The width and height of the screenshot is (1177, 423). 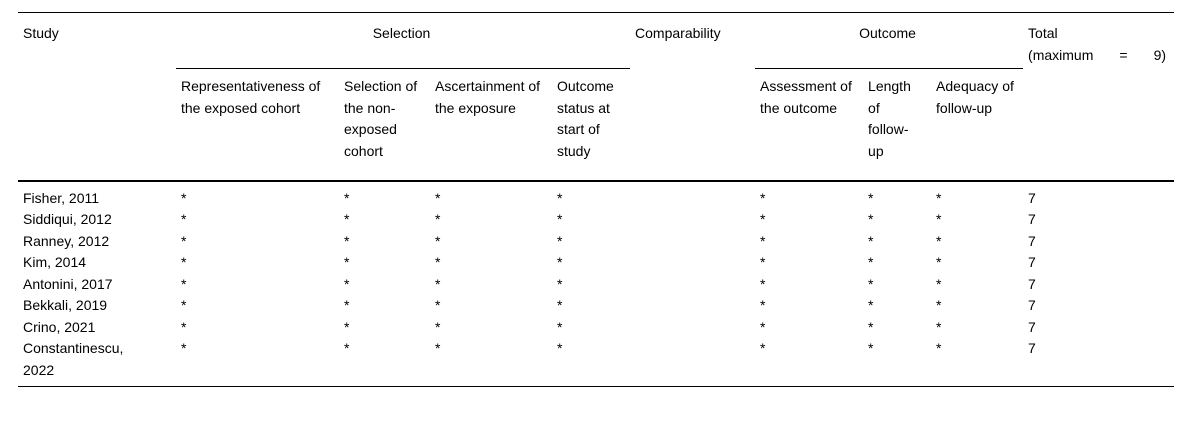 What do you see at coordinates (596, 306) in the screenshot?
I see `table-row: Bekkali, 2019 * * * * * * * 7` at bounding box center [596, 306].